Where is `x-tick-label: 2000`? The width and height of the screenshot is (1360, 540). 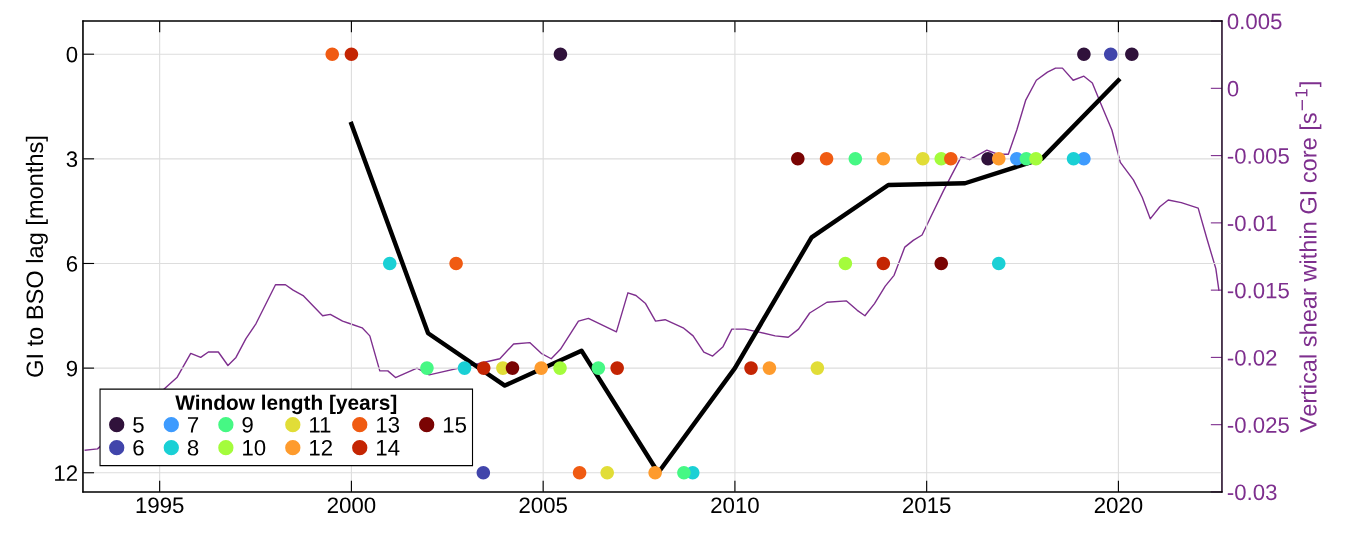
x-tick-label: 2000 is located at coordinates (351, 505).